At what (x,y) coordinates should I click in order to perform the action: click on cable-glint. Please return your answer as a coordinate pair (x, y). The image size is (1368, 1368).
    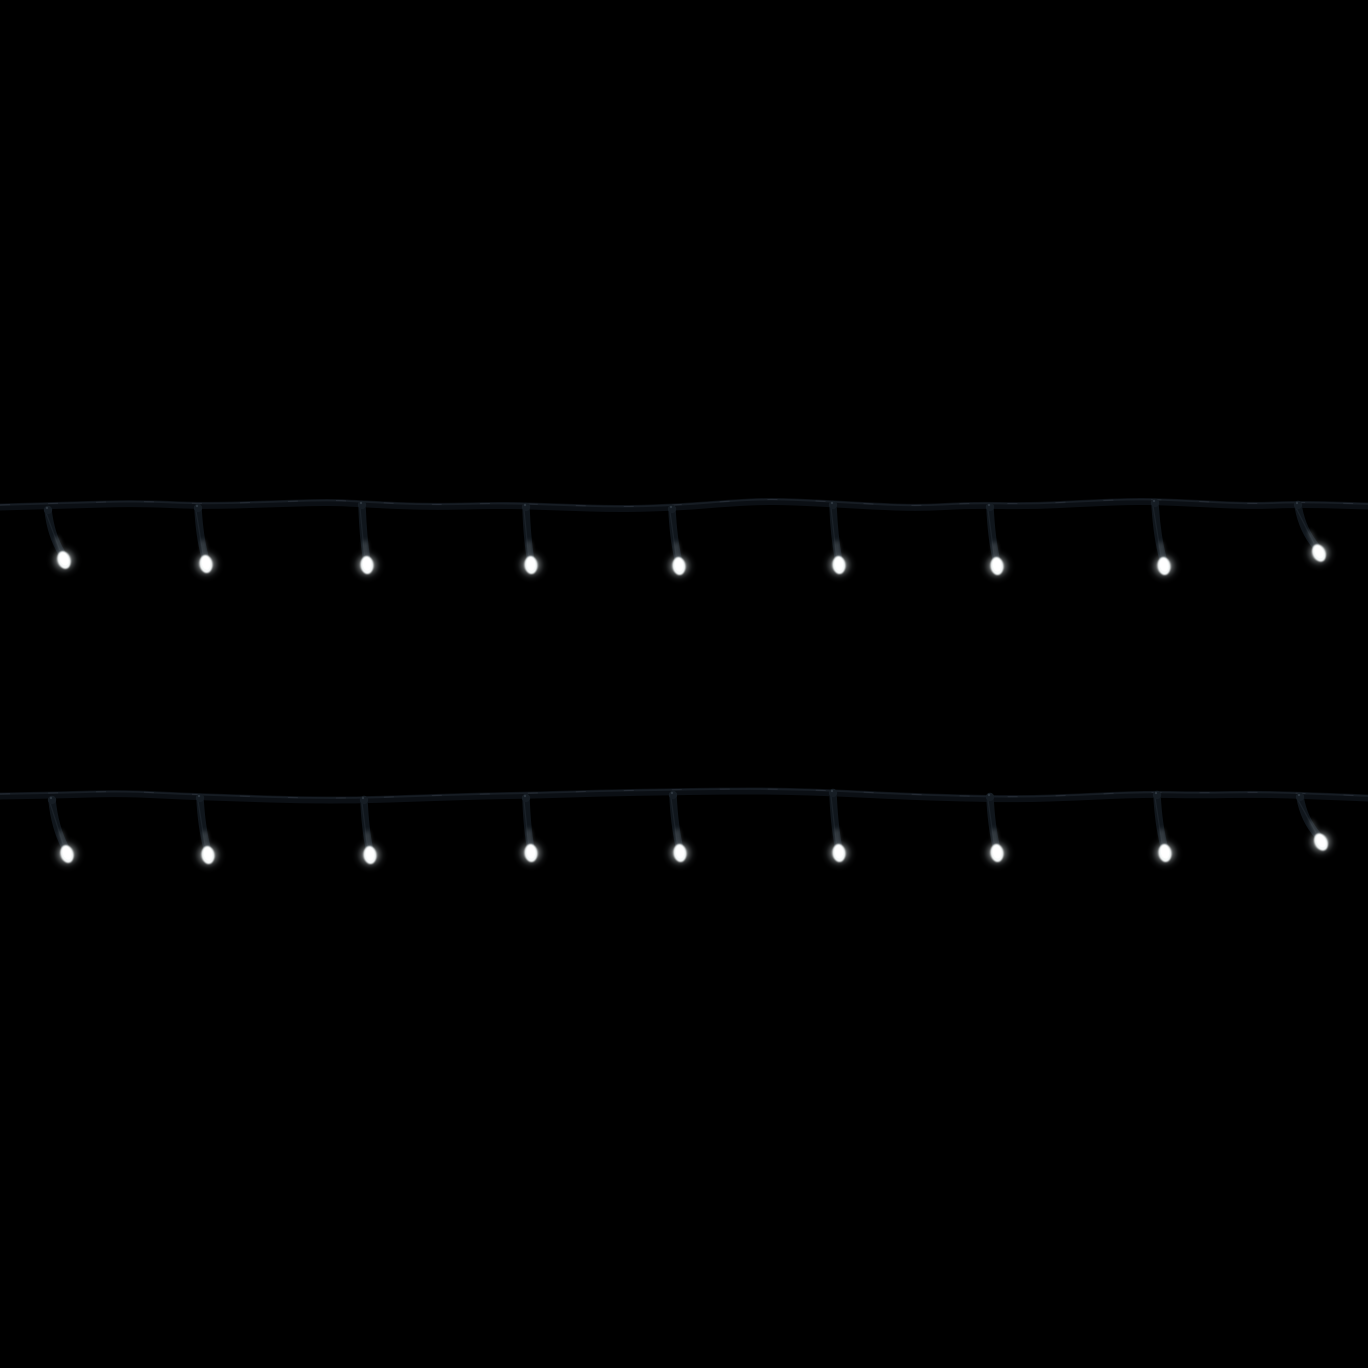
    Looking at the image, I should click on (684, 793).